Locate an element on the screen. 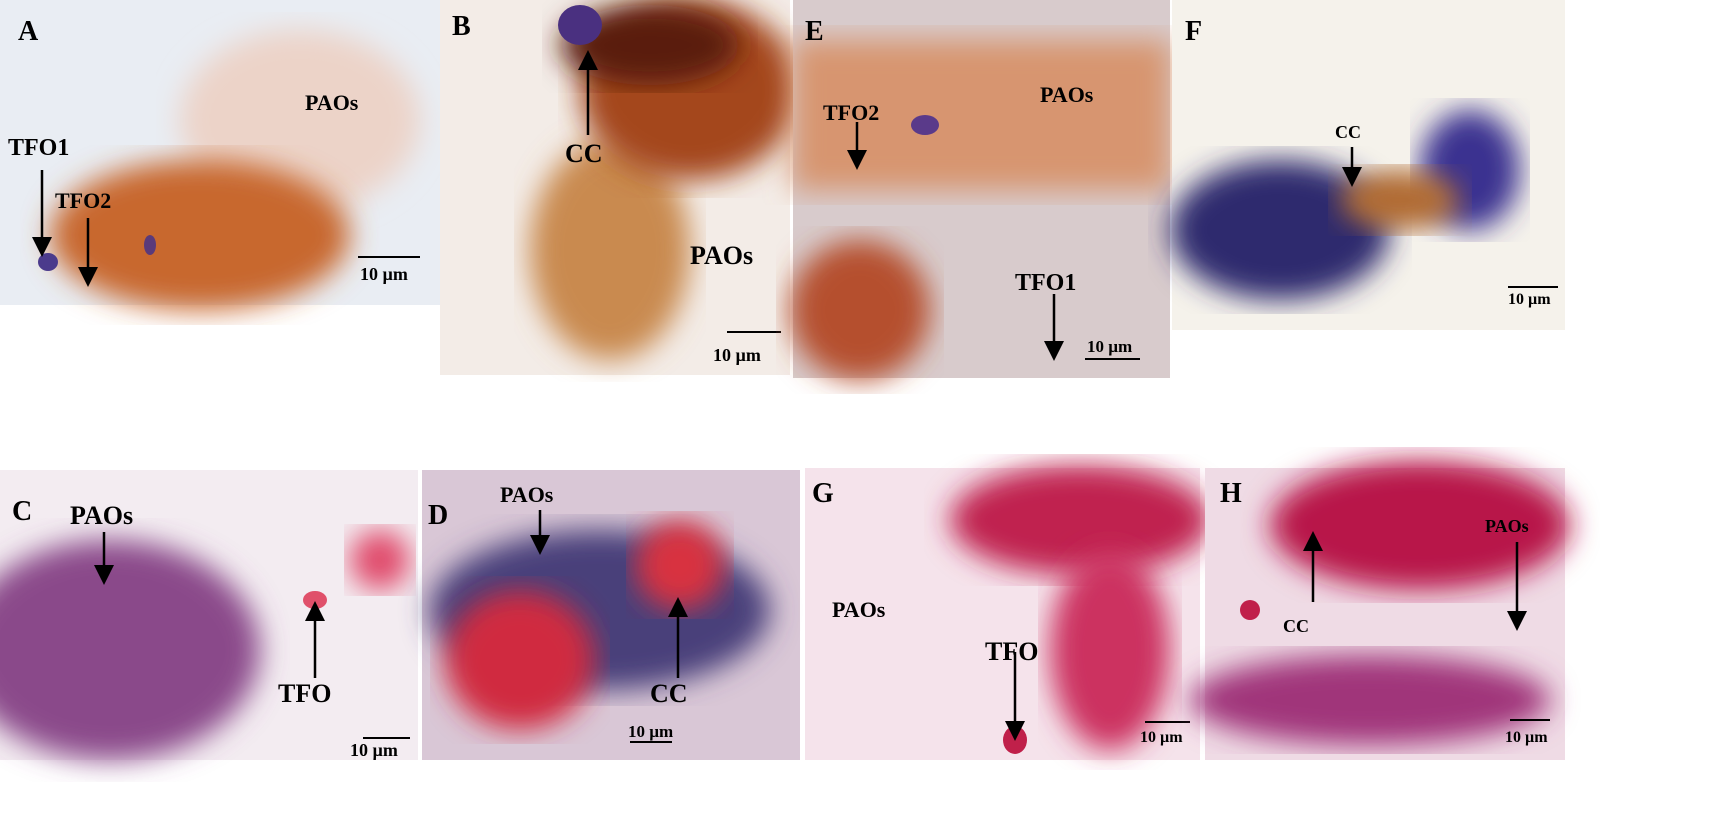 The height and width of the screenshot is (834, 1711). panel-f is located at coordinates (1367, 165).